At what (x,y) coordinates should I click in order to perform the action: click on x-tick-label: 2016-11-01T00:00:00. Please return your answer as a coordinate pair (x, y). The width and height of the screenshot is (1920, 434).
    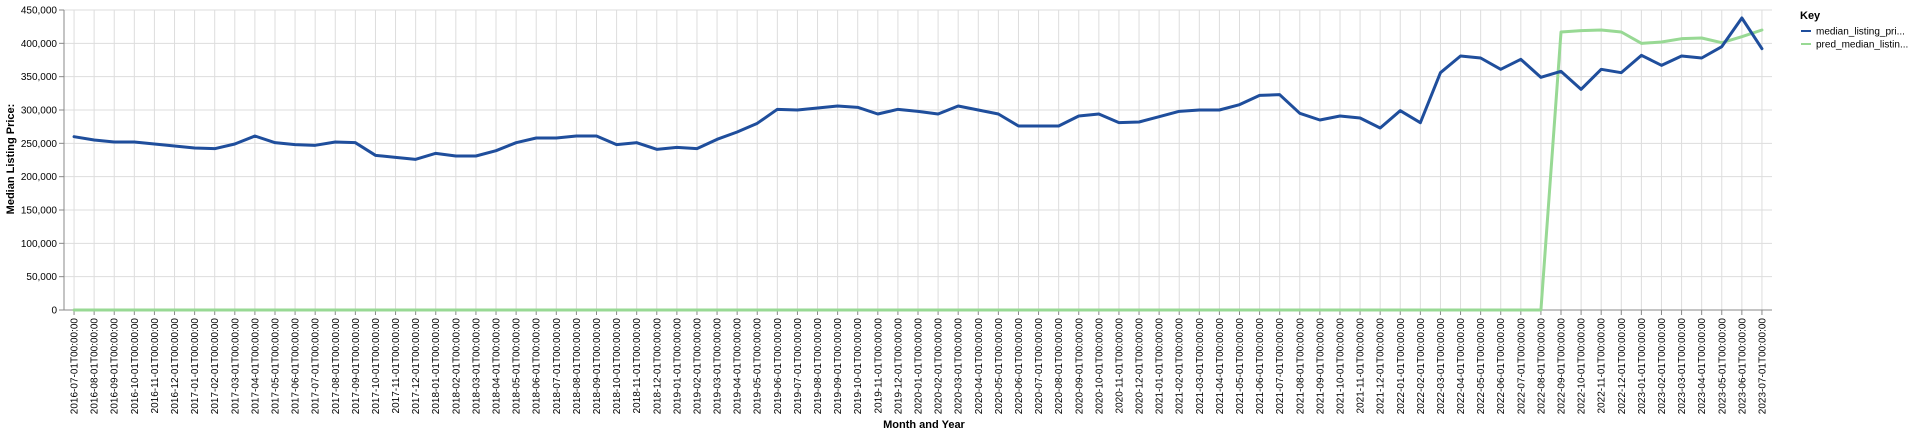
    Looking at the image, I should click on (155, 366).